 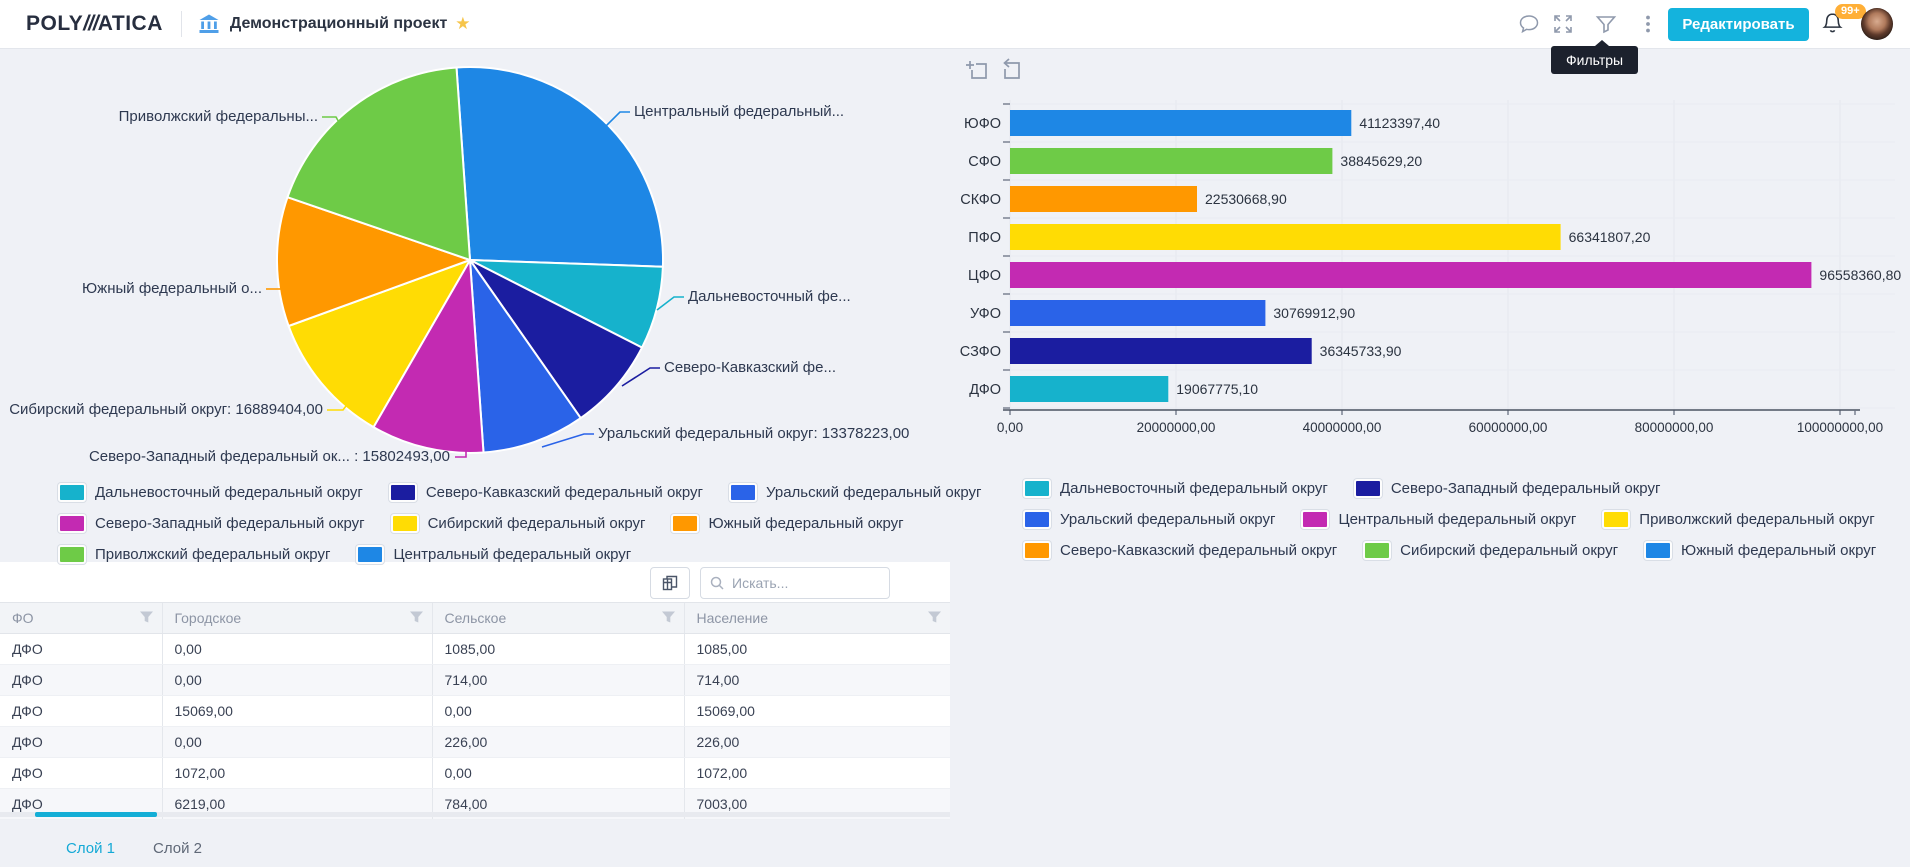 I want to click on favorite-star-icon: ★, so click(x=463, y=23).